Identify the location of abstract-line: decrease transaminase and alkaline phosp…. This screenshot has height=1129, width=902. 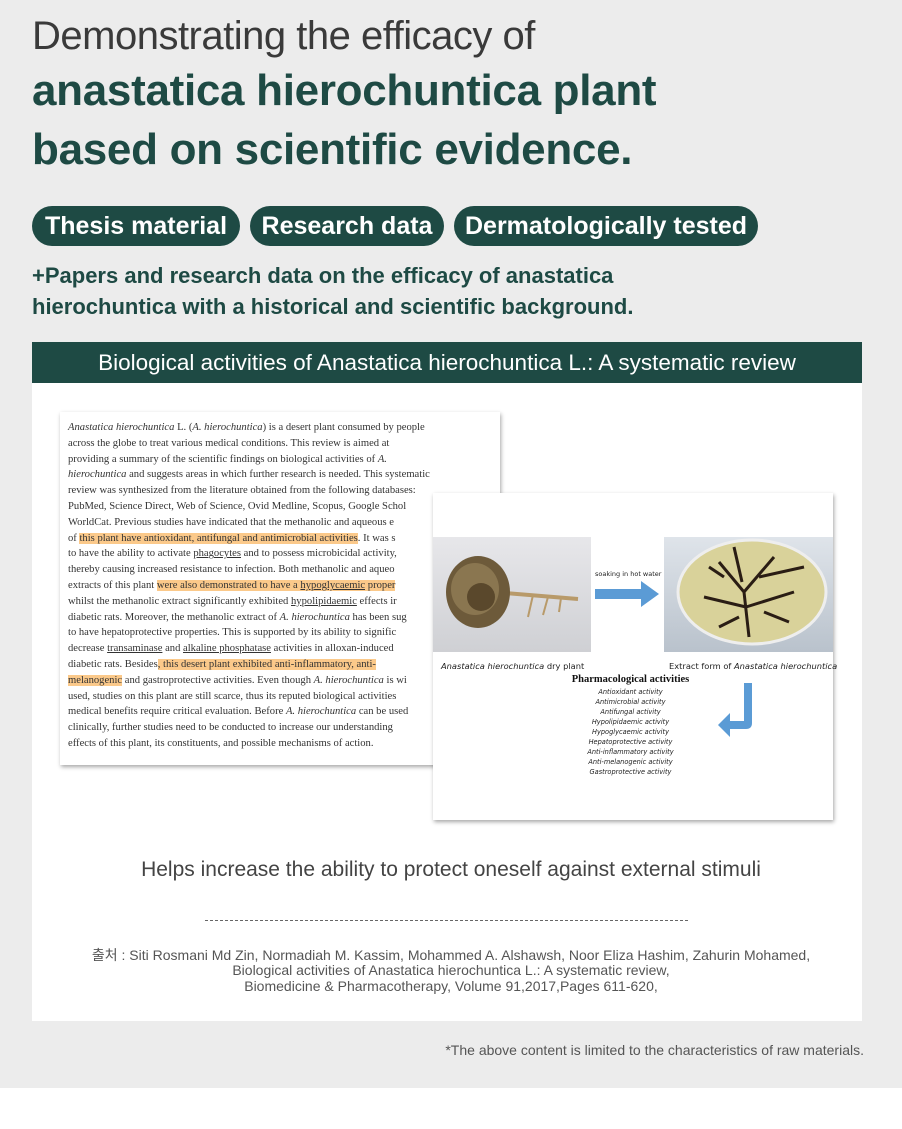
(284, 649).